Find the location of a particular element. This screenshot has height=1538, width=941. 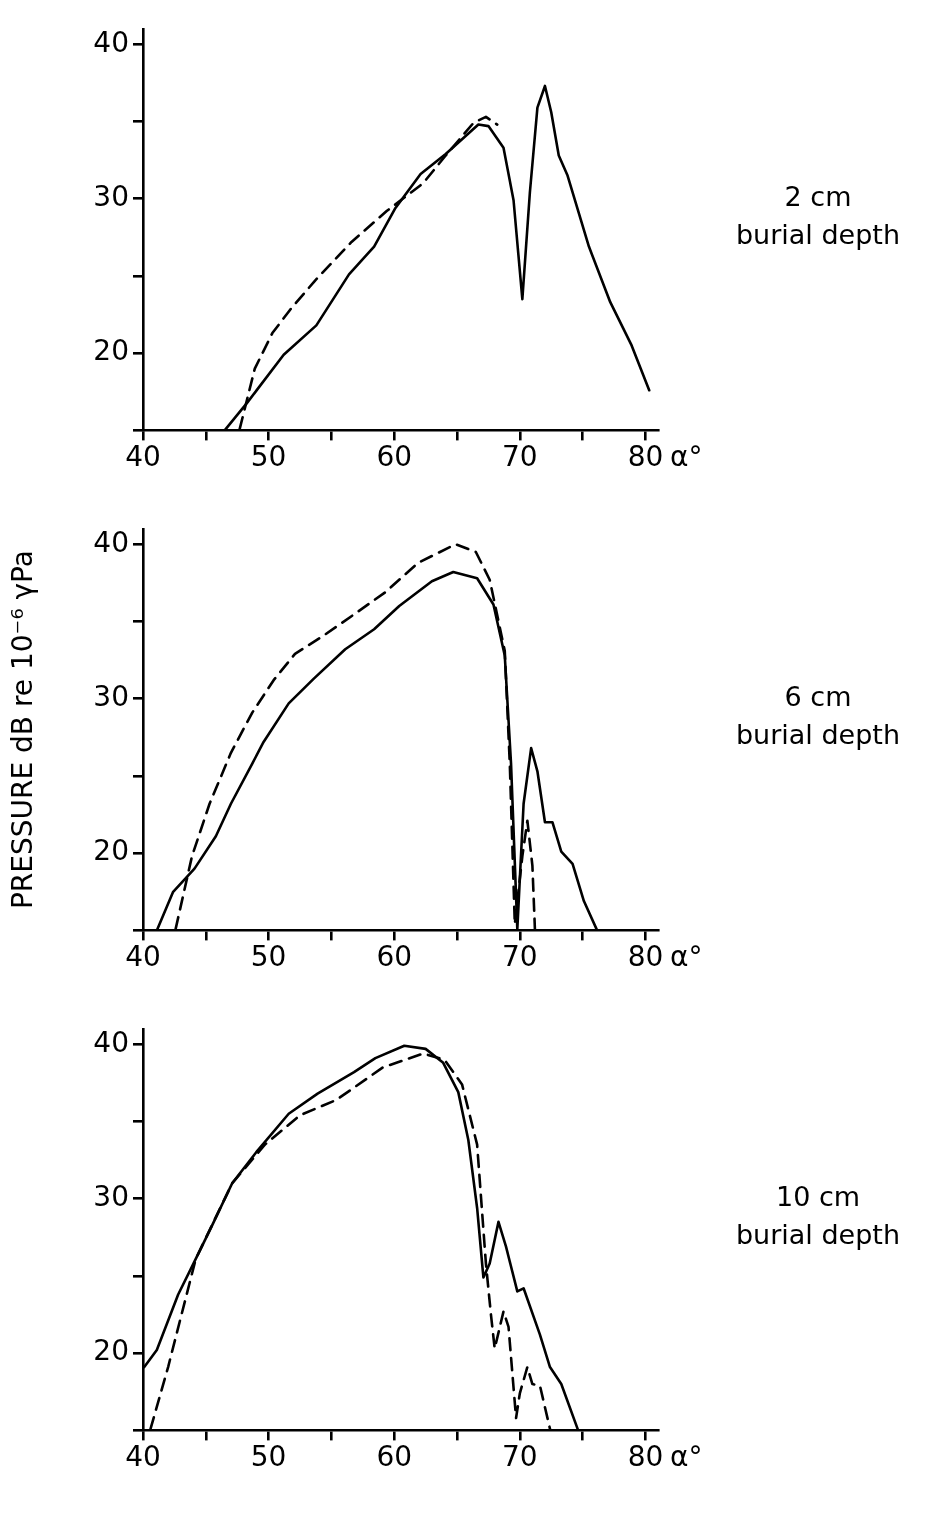

text: 2 cm burial depth is located at coordinates (818, 216).